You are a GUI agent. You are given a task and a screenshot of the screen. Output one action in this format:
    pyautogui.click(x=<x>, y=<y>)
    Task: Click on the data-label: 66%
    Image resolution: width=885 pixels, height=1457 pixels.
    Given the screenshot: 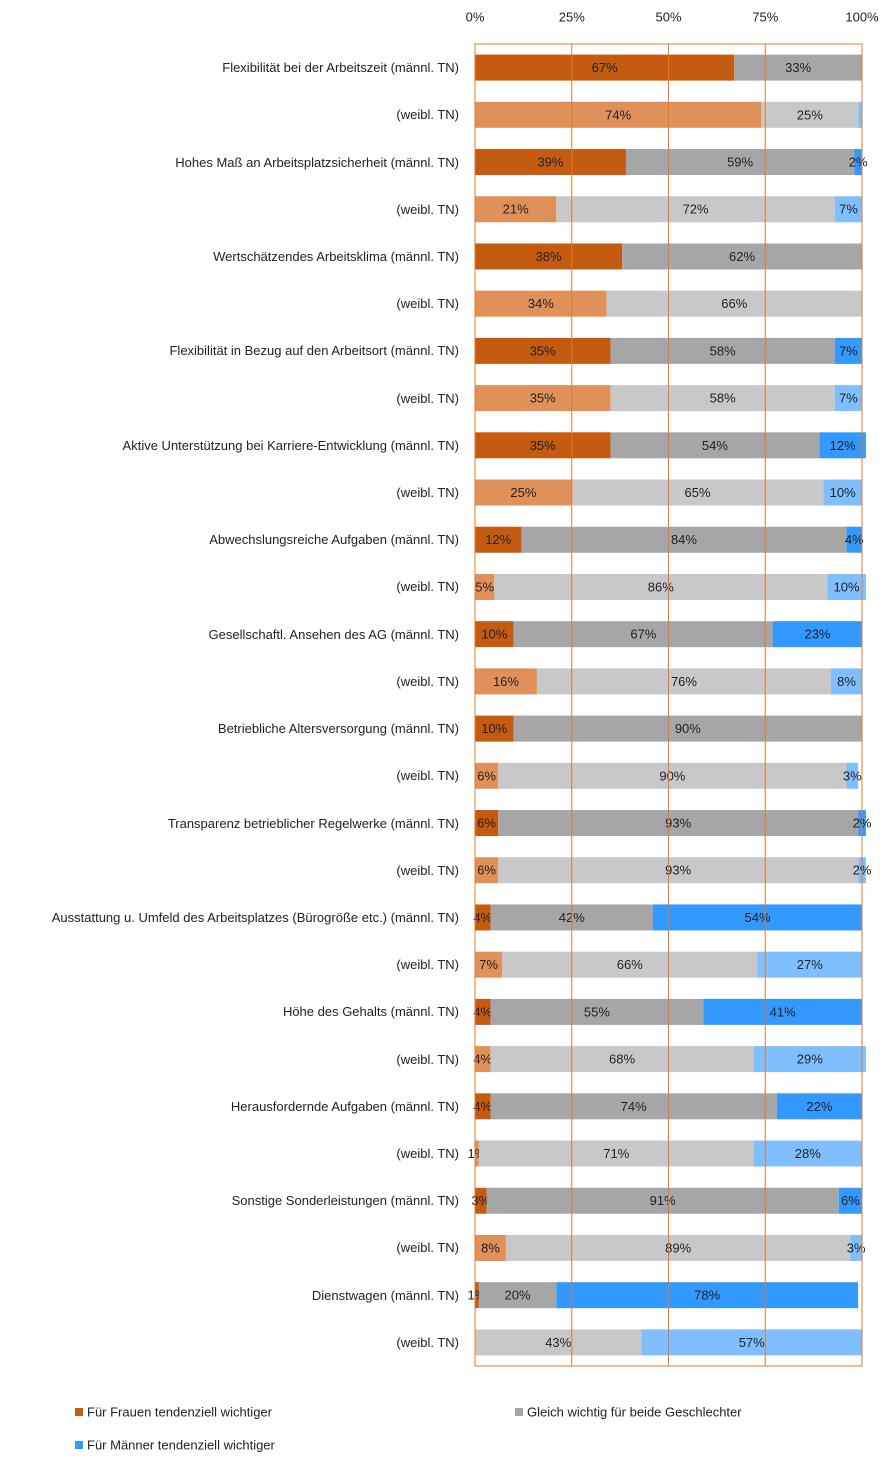 What is the action you would take?
    pyautogui.click(x=630, y=964)
    